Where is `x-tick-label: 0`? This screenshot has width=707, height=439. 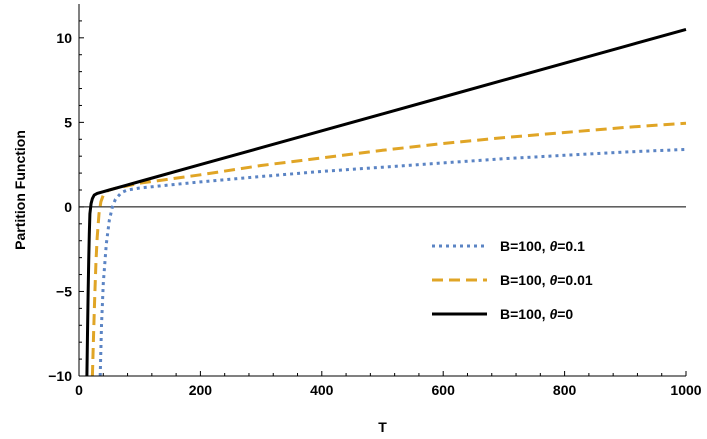
x-tick-label: 0 is located at coordinates (79, 390).